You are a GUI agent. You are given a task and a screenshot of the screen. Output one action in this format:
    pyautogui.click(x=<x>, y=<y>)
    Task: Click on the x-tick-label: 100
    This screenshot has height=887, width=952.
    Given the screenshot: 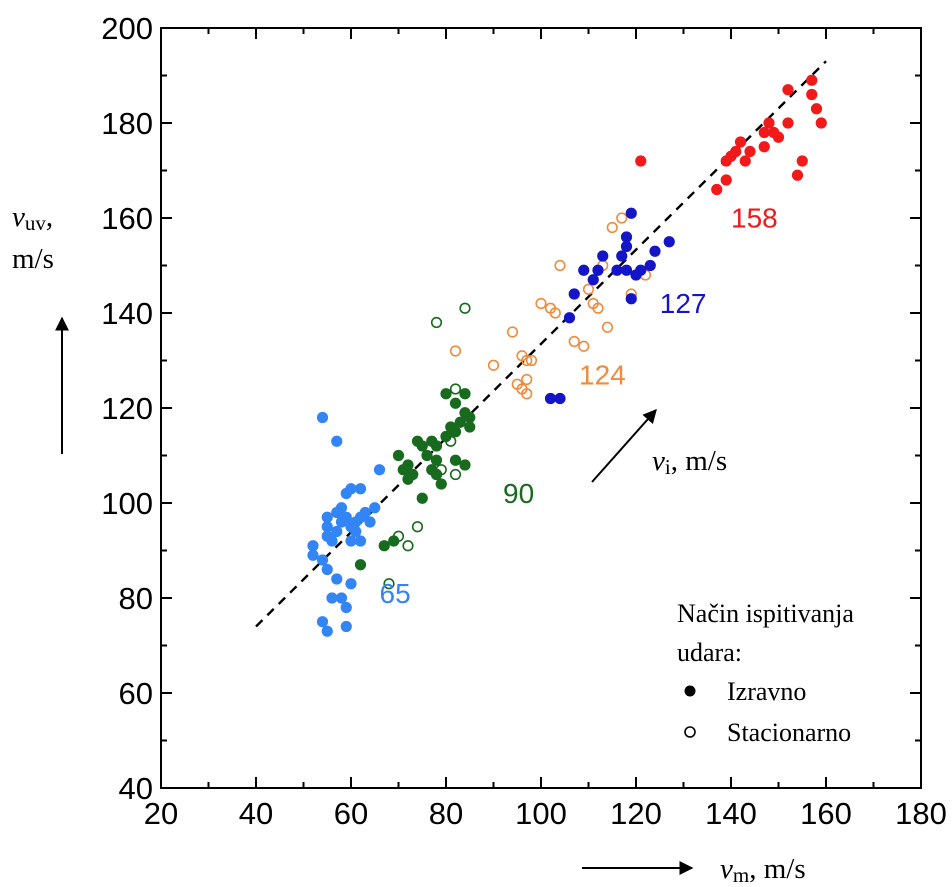 What is the action you would take?
    pyautogui.click(x=541, y=813)
    